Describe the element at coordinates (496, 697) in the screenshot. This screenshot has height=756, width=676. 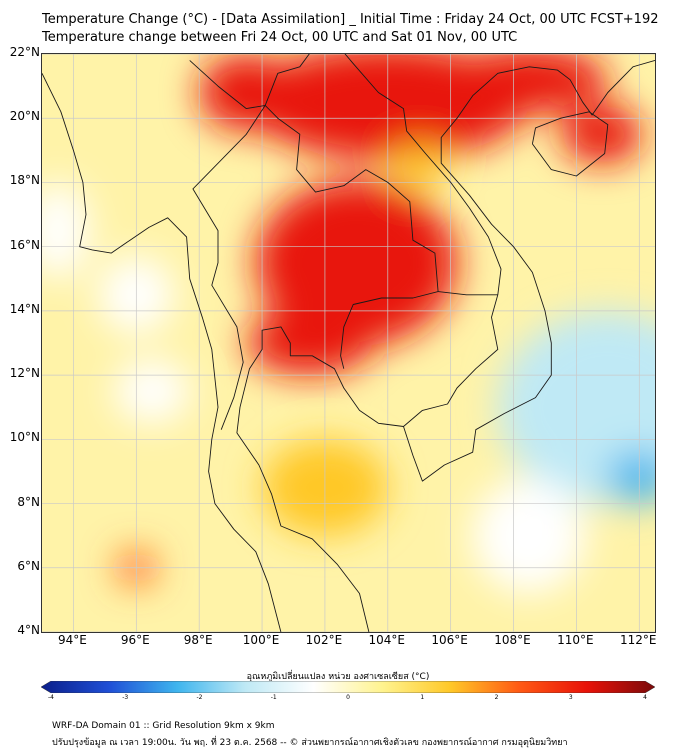
I see `colorbar-tick-label: 2` at that location.